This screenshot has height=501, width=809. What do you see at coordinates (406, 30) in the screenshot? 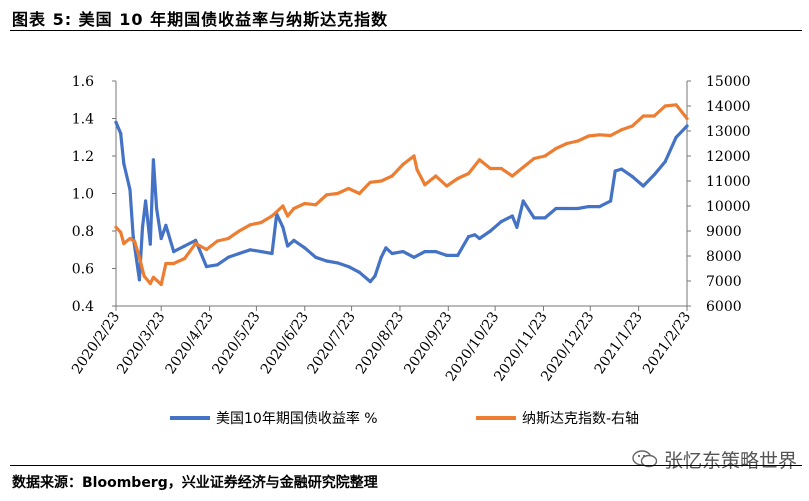
I see `title-rule` at bounding box center [406, 30].